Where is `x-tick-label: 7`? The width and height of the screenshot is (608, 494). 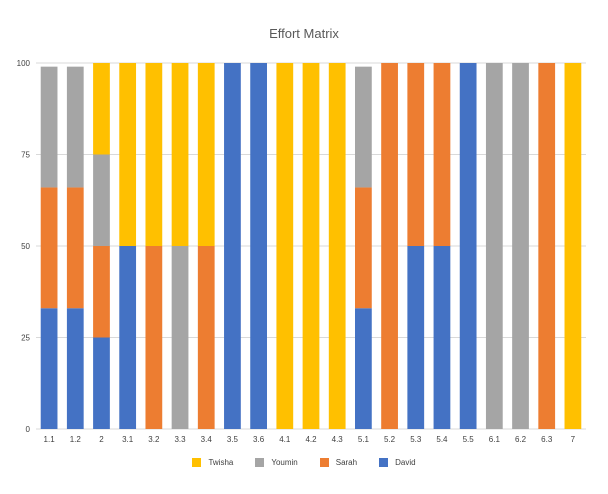
x-tick-label: 7 is located at coordinates (573, 439).